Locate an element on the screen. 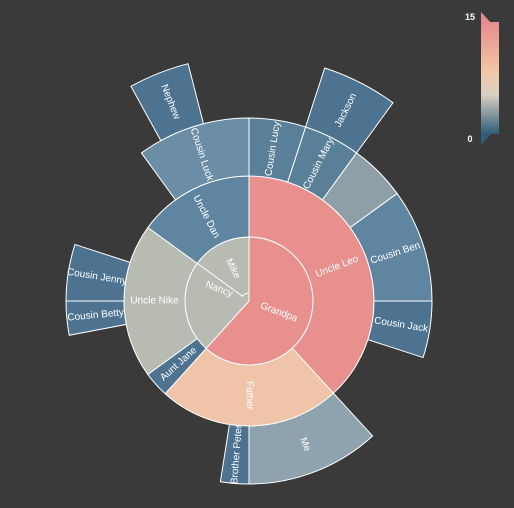 Image resolution: width=514 pixels, height=508 pixels. label-cousin-betty: Cousin Betty is located at coordinates (95, 315).